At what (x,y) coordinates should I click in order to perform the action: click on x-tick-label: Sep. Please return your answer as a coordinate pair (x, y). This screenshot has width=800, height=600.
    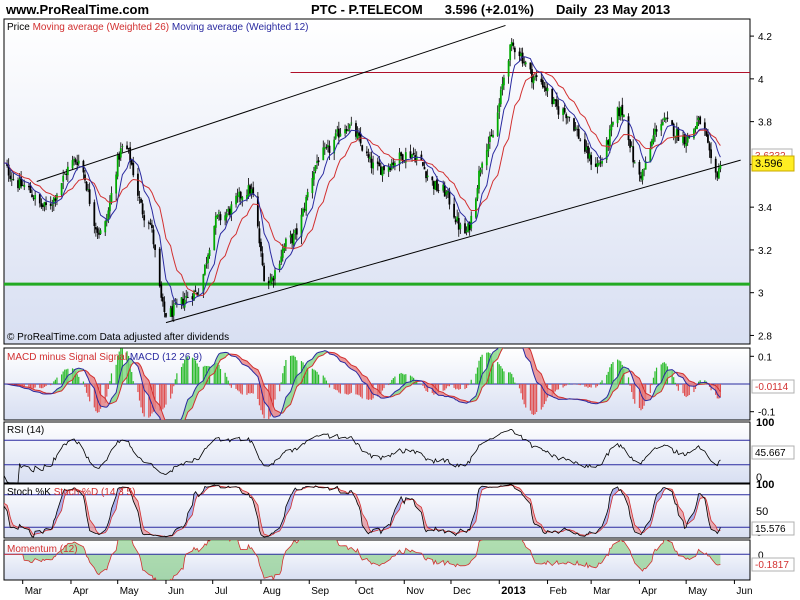
    Looking at the image, I should click on (320, 591).